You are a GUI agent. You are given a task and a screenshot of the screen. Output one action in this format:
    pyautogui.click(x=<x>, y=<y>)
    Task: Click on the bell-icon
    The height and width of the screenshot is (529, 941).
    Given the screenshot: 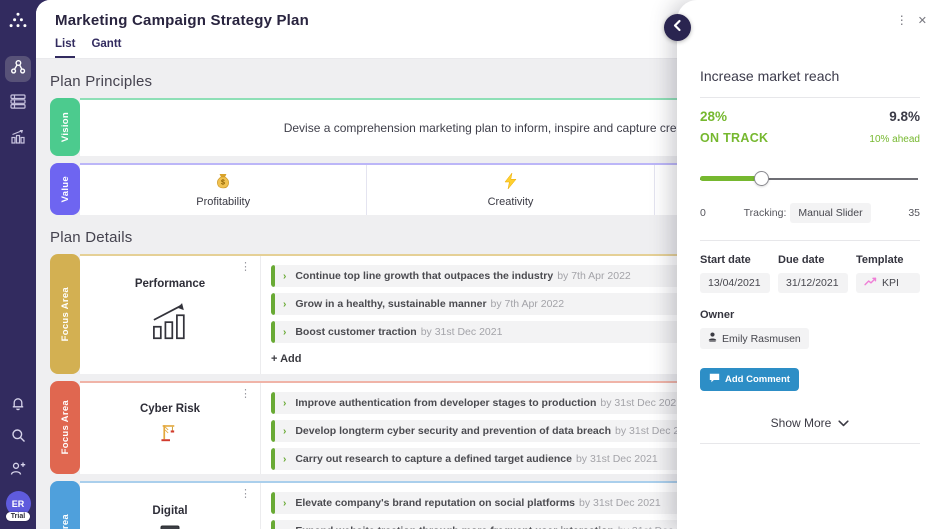 What is the action you would take?
    pyautogui.click(x=18, y=405)
    